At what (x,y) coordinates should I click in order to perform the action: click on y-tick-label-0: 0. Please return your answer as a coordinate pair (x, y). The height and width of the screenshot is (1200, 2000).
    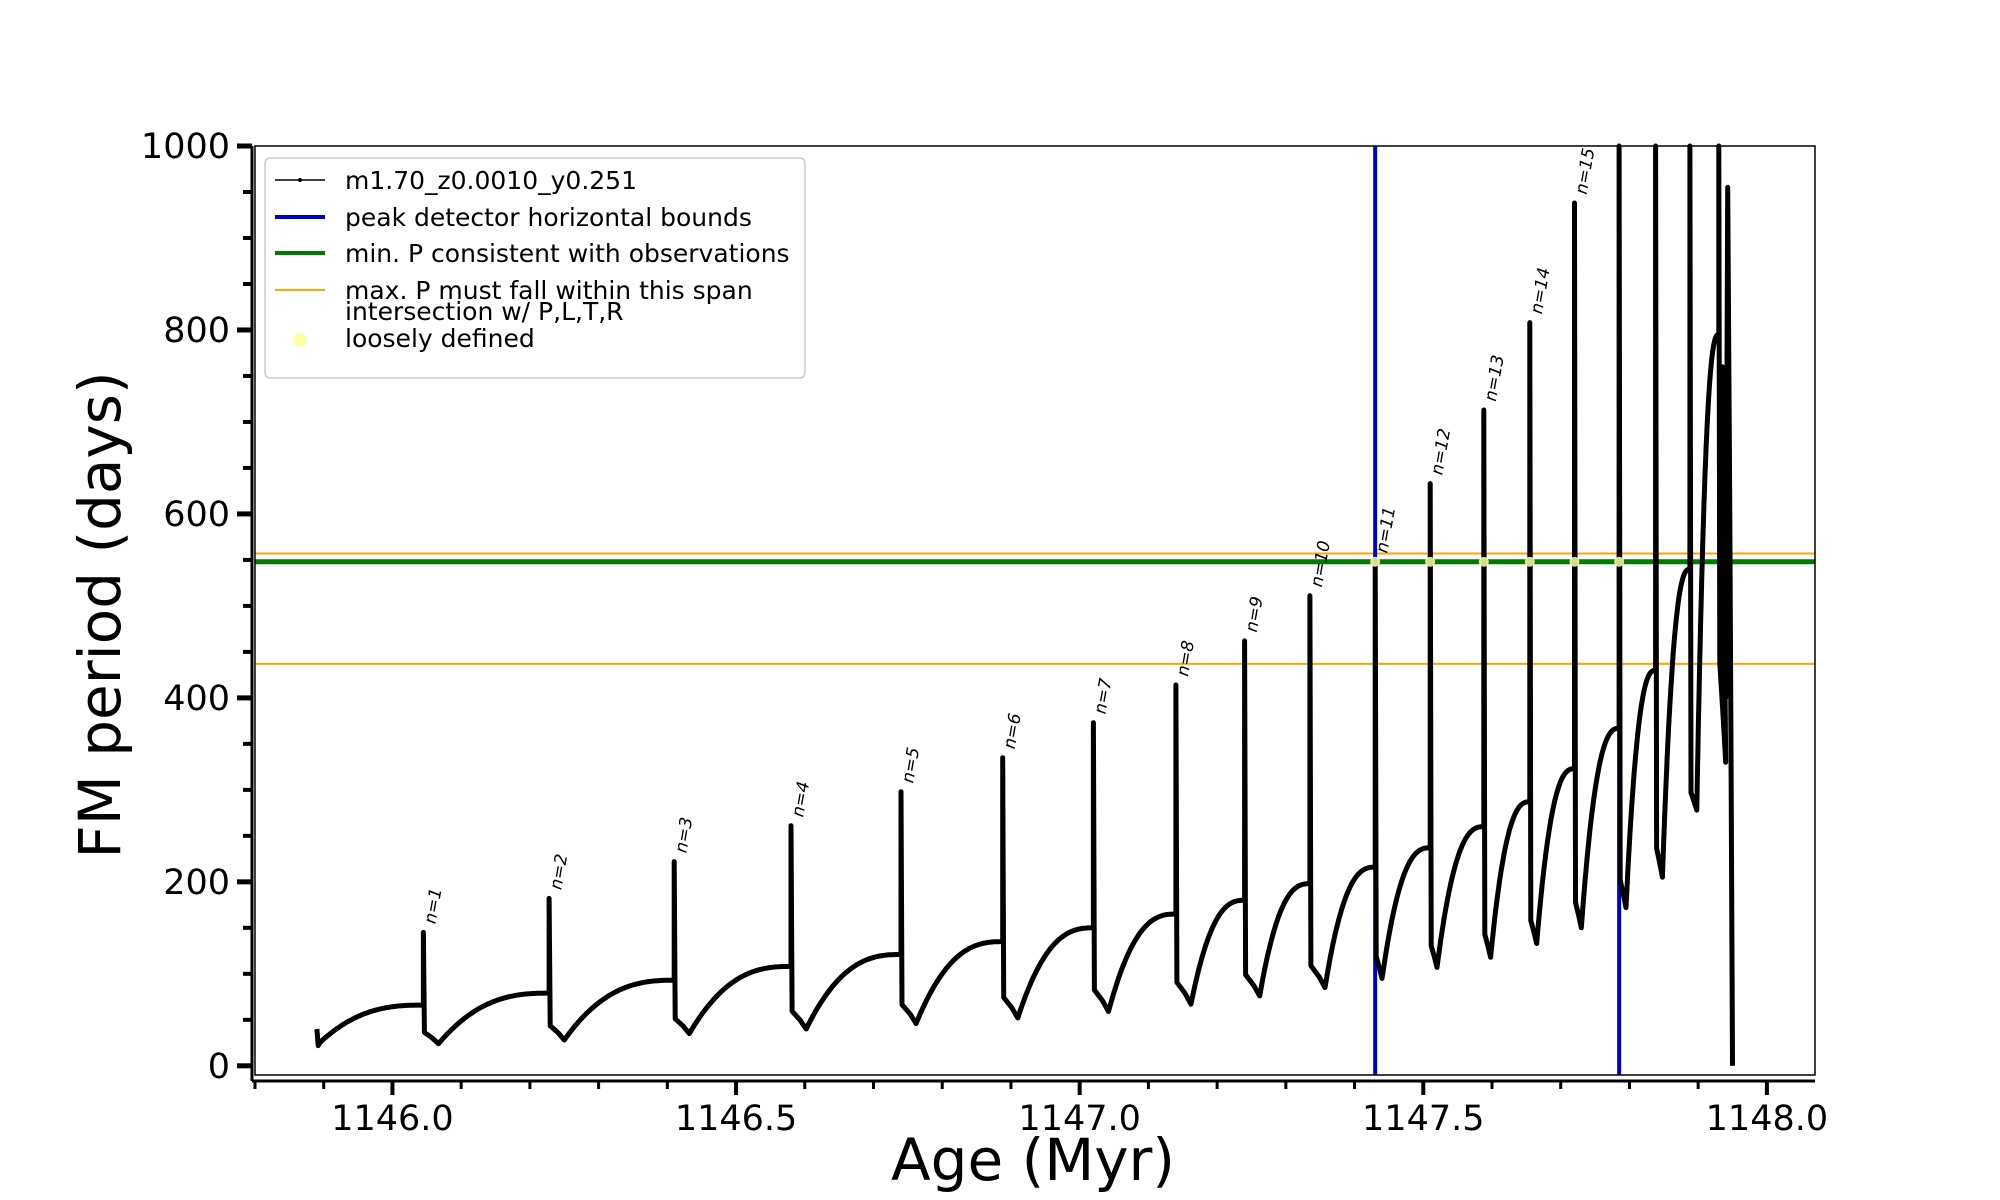
    Looking at the image, I should click on (219, 1067).